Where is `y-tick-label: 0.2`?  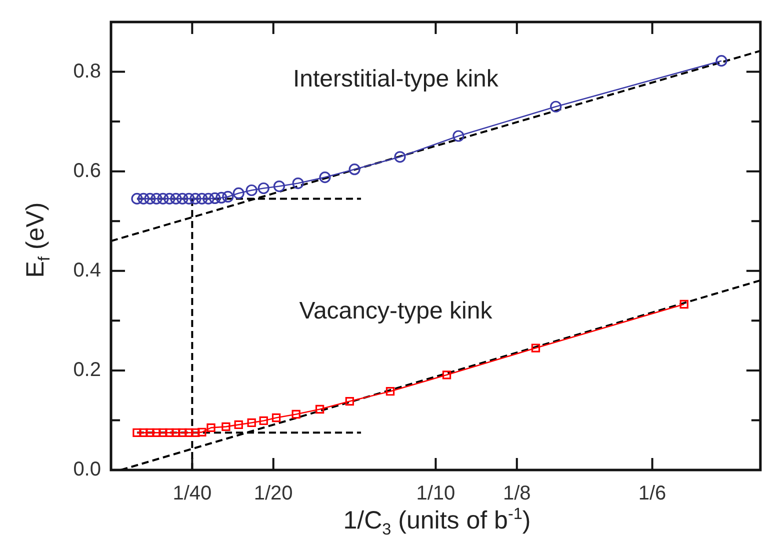 y-tick-label: 0.2 is located at coordinates (87, 369).